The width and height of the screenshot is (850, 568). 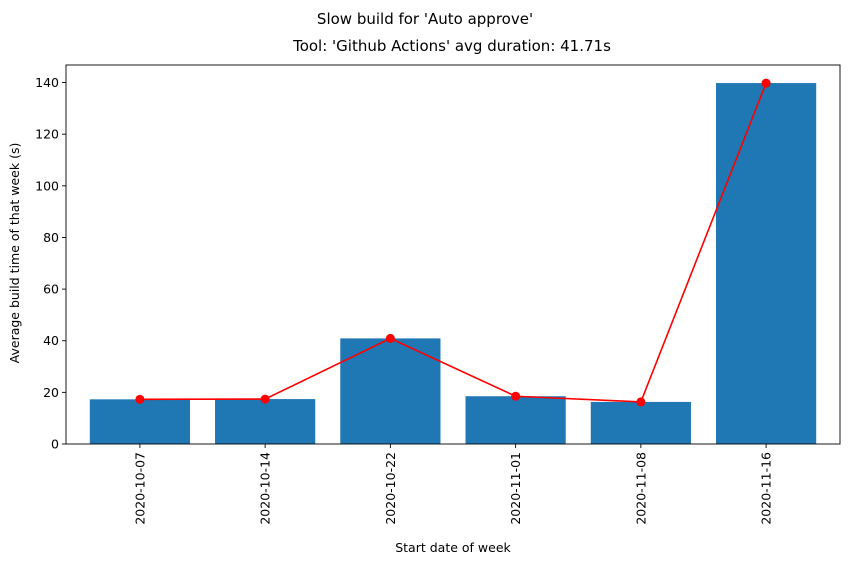 What do you see at coordinates (51, 289) in the screenshot?
I see `y-tick-label: 60` at bounding box center [51, 289].